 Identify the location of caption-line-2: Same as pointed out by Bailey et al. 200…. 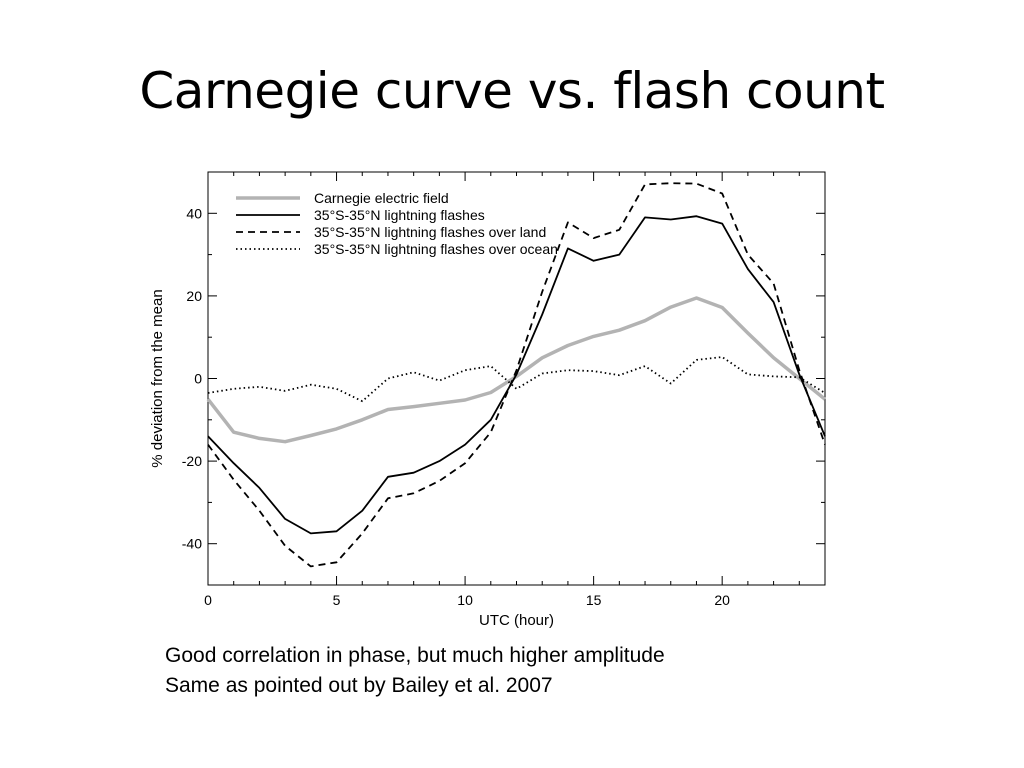
(359, 685).